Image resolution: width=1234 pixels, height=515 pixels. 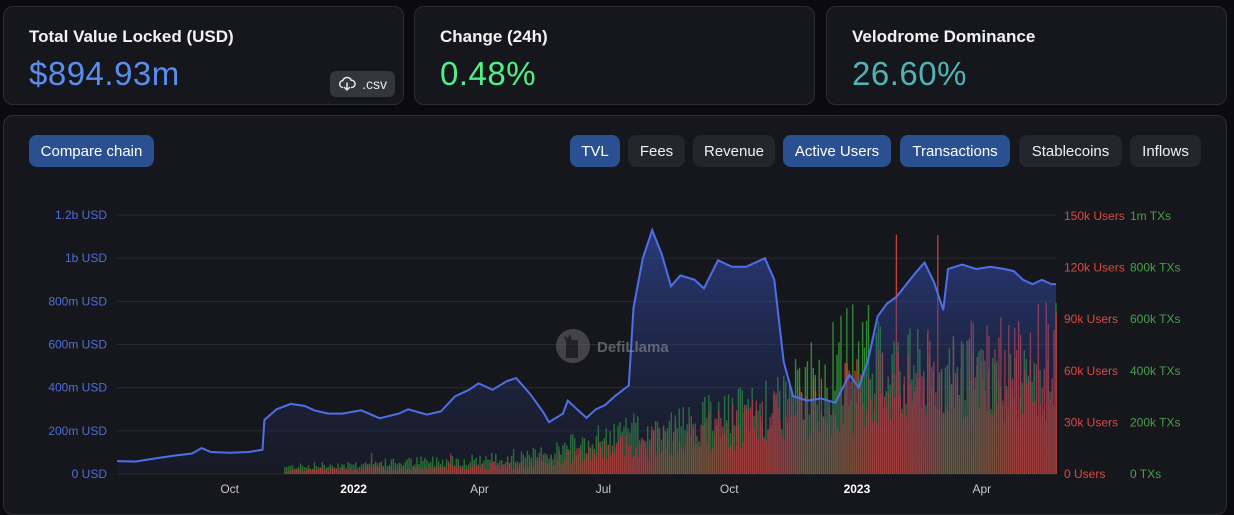 I want to click on y-tick-label-users: 90k Users, so click(x=1091, y=319).